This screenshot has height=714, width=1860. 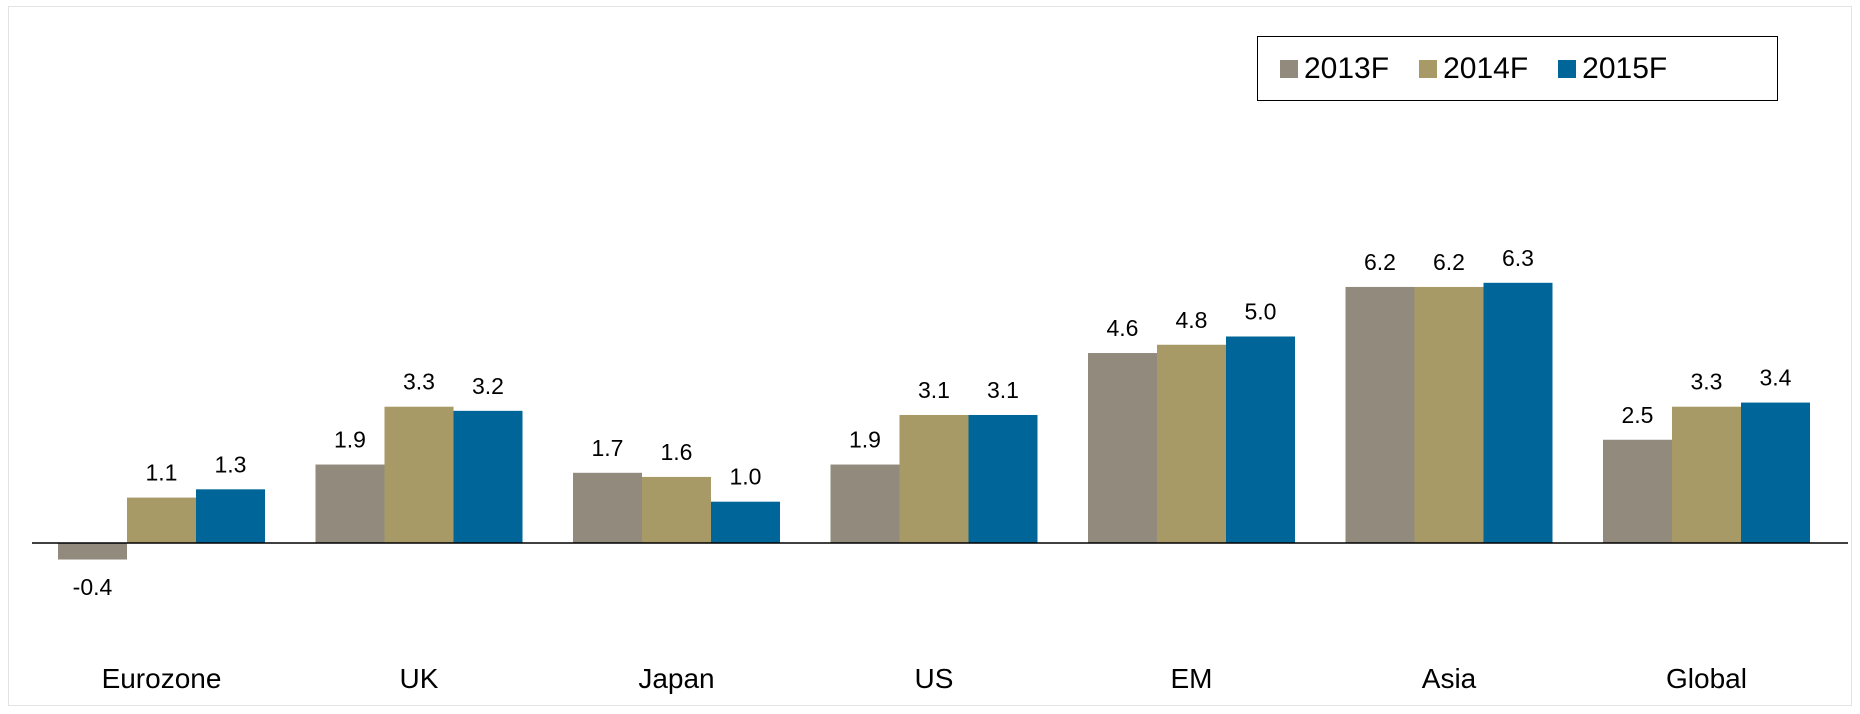 What do you see at coordinates (1625, 68) in the screenshot?
I see `legend-label-2015f: 2015F` at bounding box center [1625, 68].